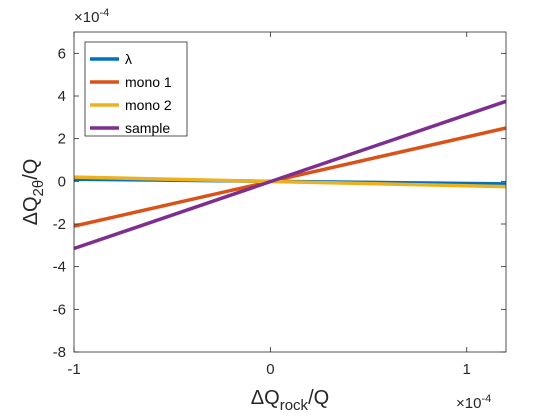 The image size is (560, 420). What do you see at coordinates (59, 267) in the screenshot?
I see `y-tick-label: -4` at bounding box center [59, 267].